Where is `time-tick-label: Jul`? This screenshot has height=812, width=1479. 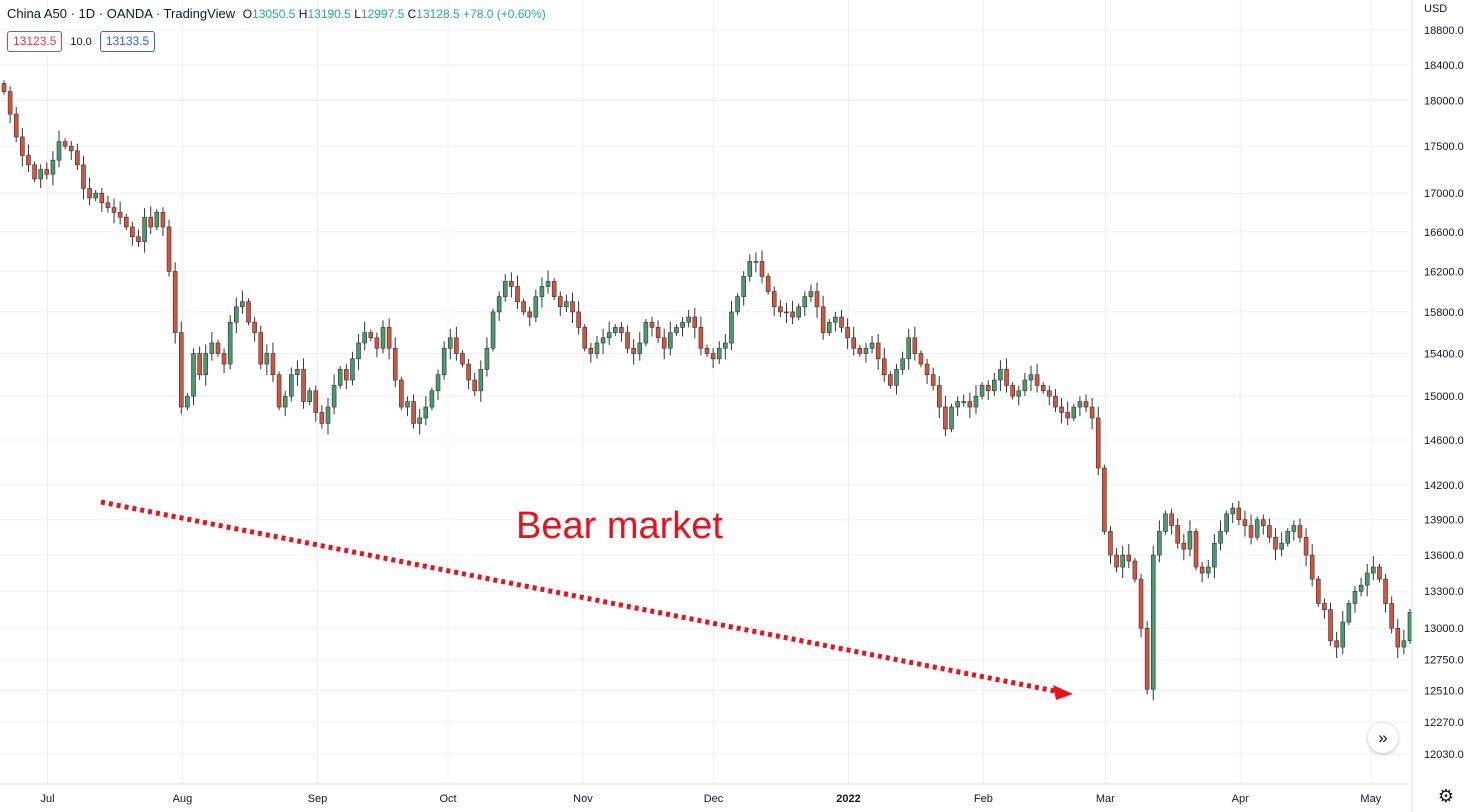 time-tick-label: Jul is located at coordinates (47, 799).